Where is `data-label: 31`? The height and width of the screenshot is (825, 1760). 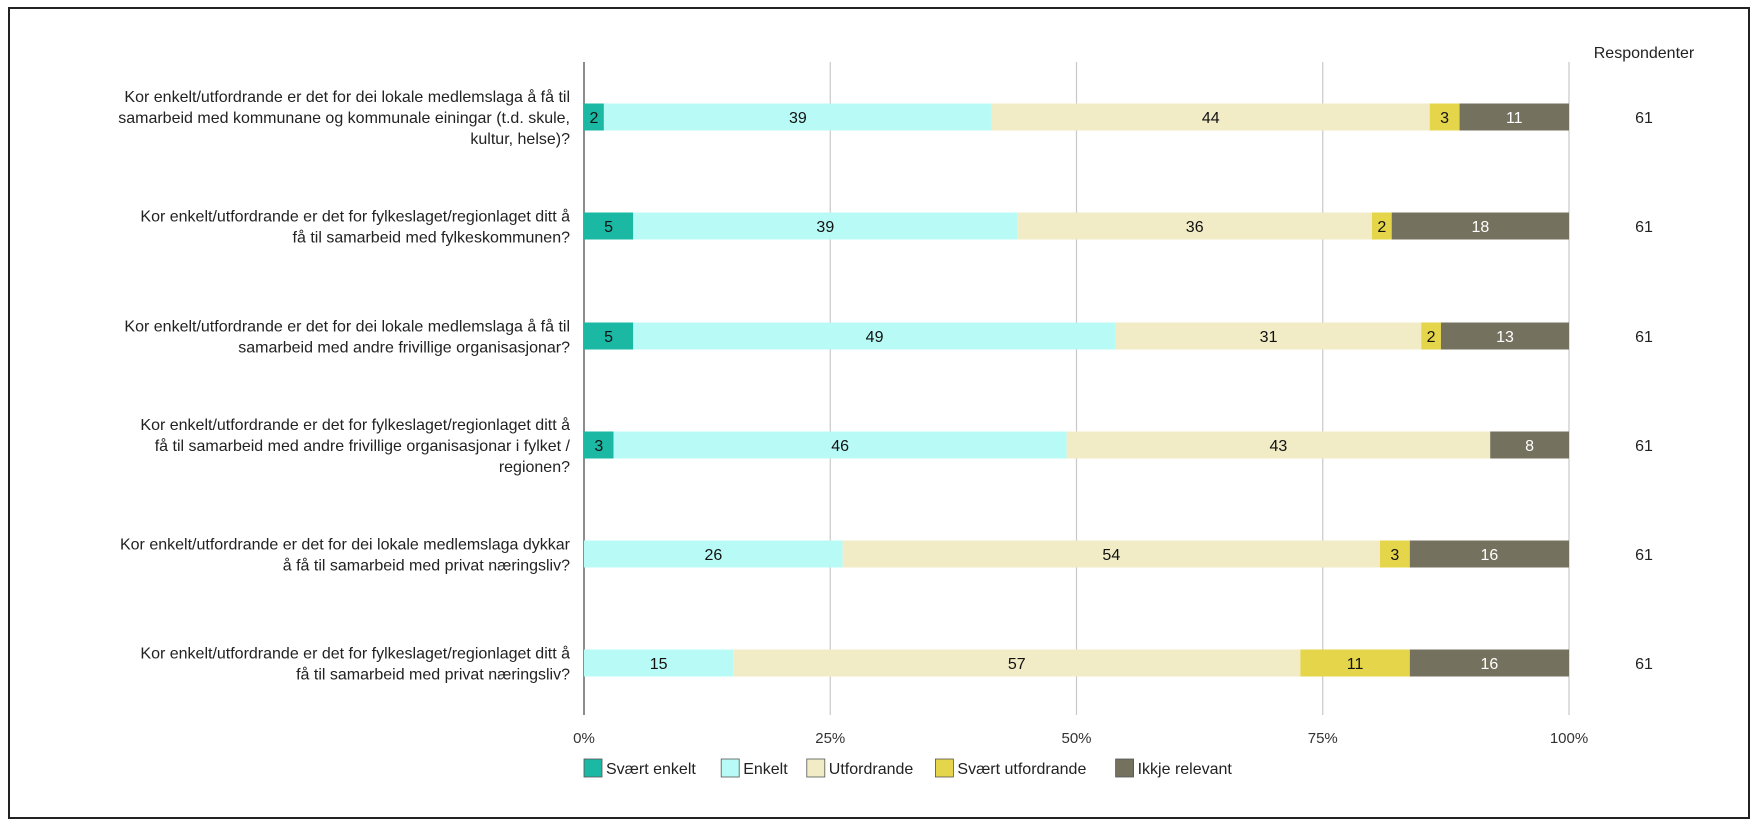 data-label: 31 is located at coordinates (1269, 337).